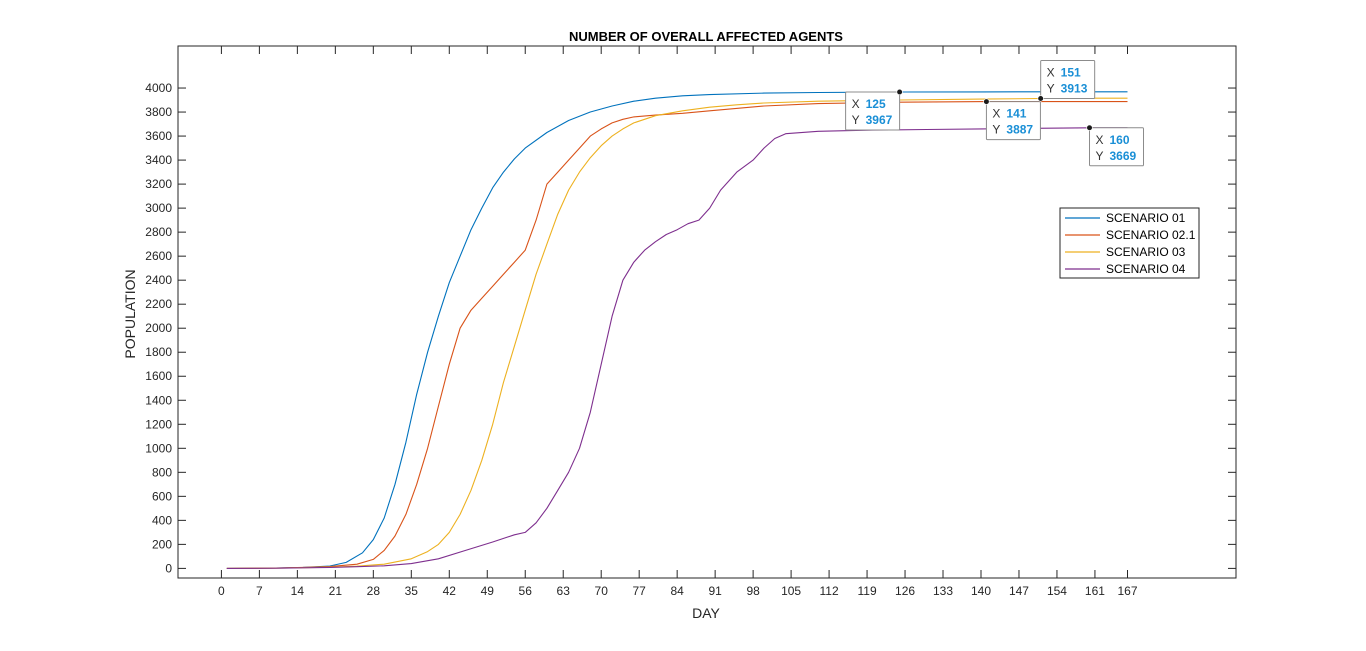 This screenshot has width=1366, height=651. I want to click on x-tick-label: 70, so click(602, 591).